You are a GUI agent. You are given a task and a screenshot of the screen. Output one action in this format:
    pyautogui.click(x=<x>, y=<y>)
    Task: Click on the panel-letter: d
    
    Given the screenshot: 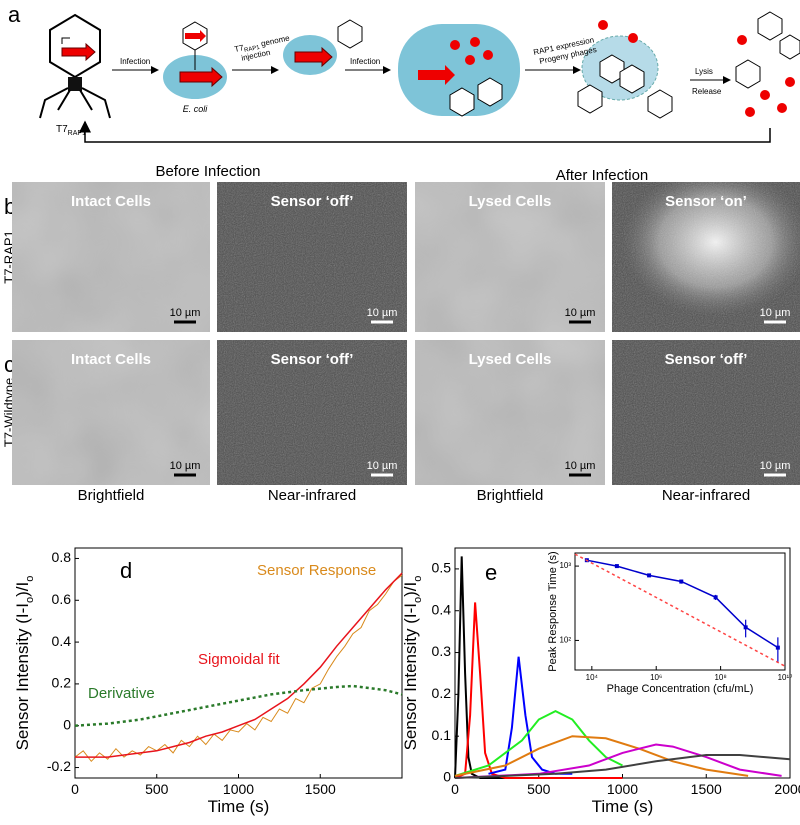 What is the action you would take?
    pyautogui.click(x=126, y=570)
    